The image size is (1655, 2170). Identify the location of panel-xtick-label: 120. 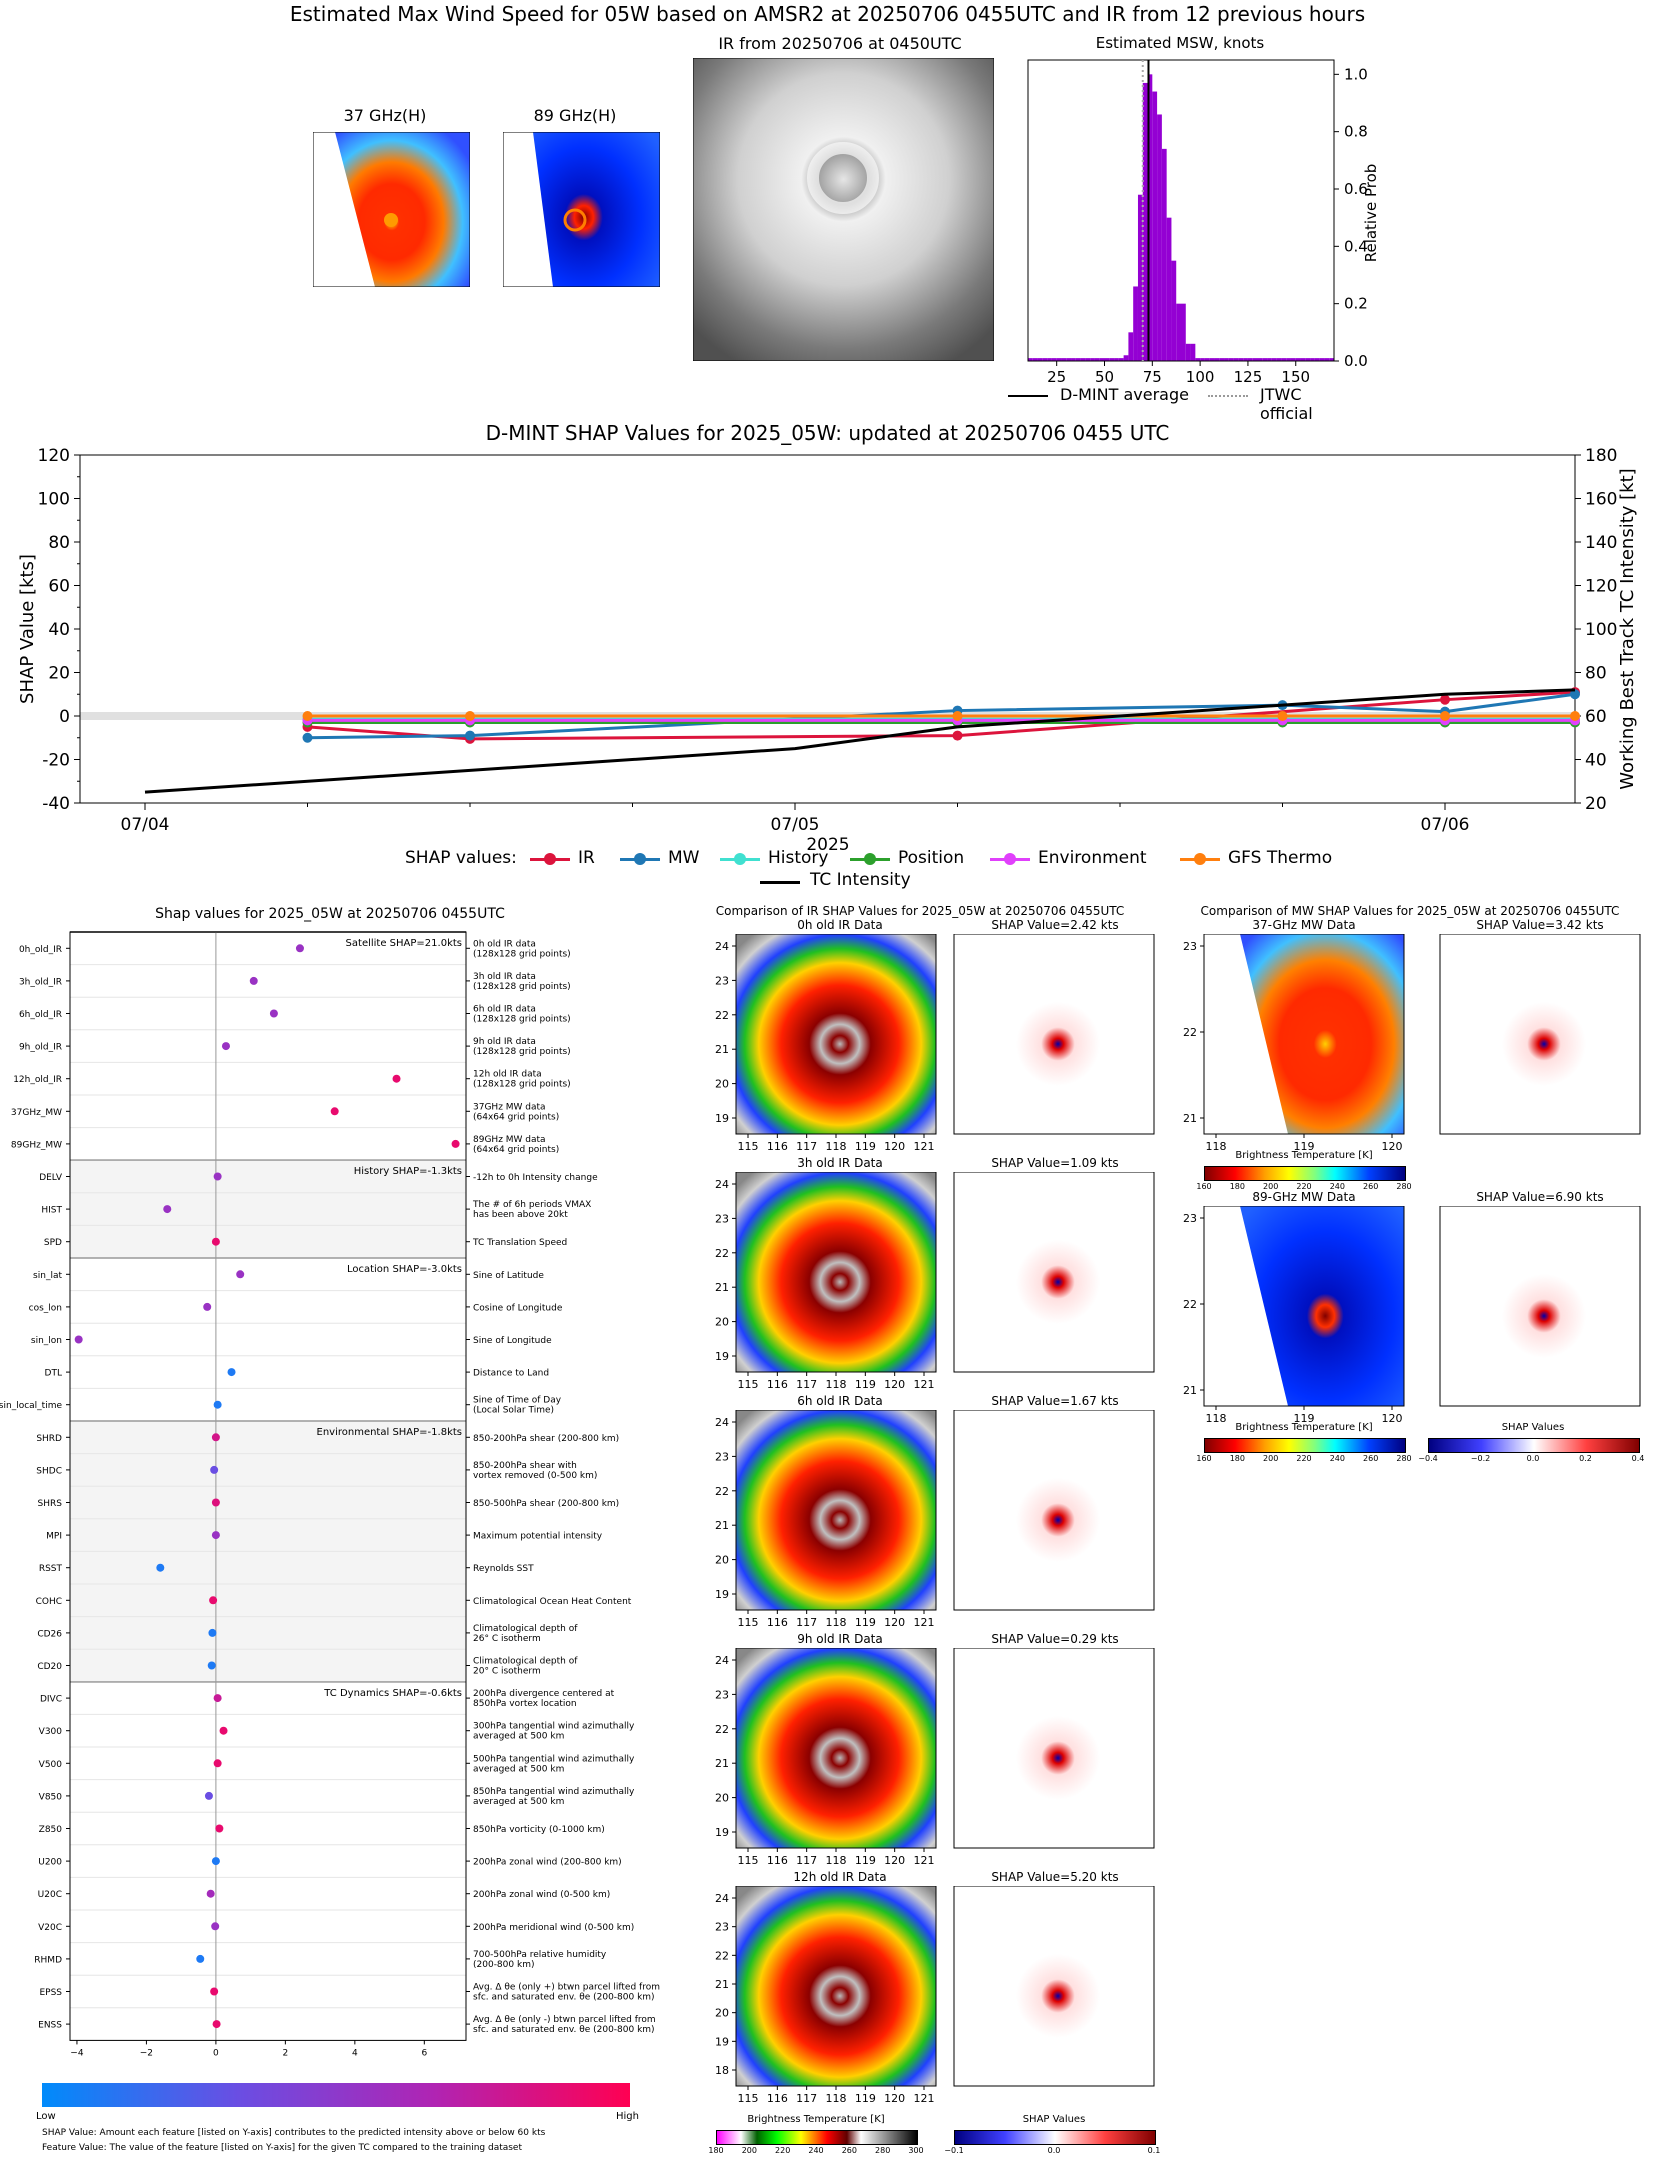
(894, 1146).